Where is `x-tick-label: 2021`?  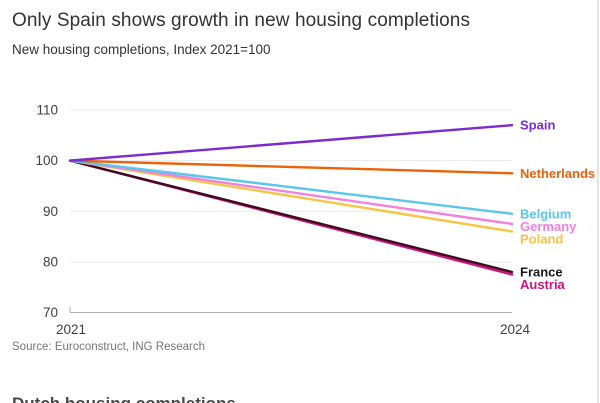
x-tick-label: 2021 is located at coordinates (71, 329).